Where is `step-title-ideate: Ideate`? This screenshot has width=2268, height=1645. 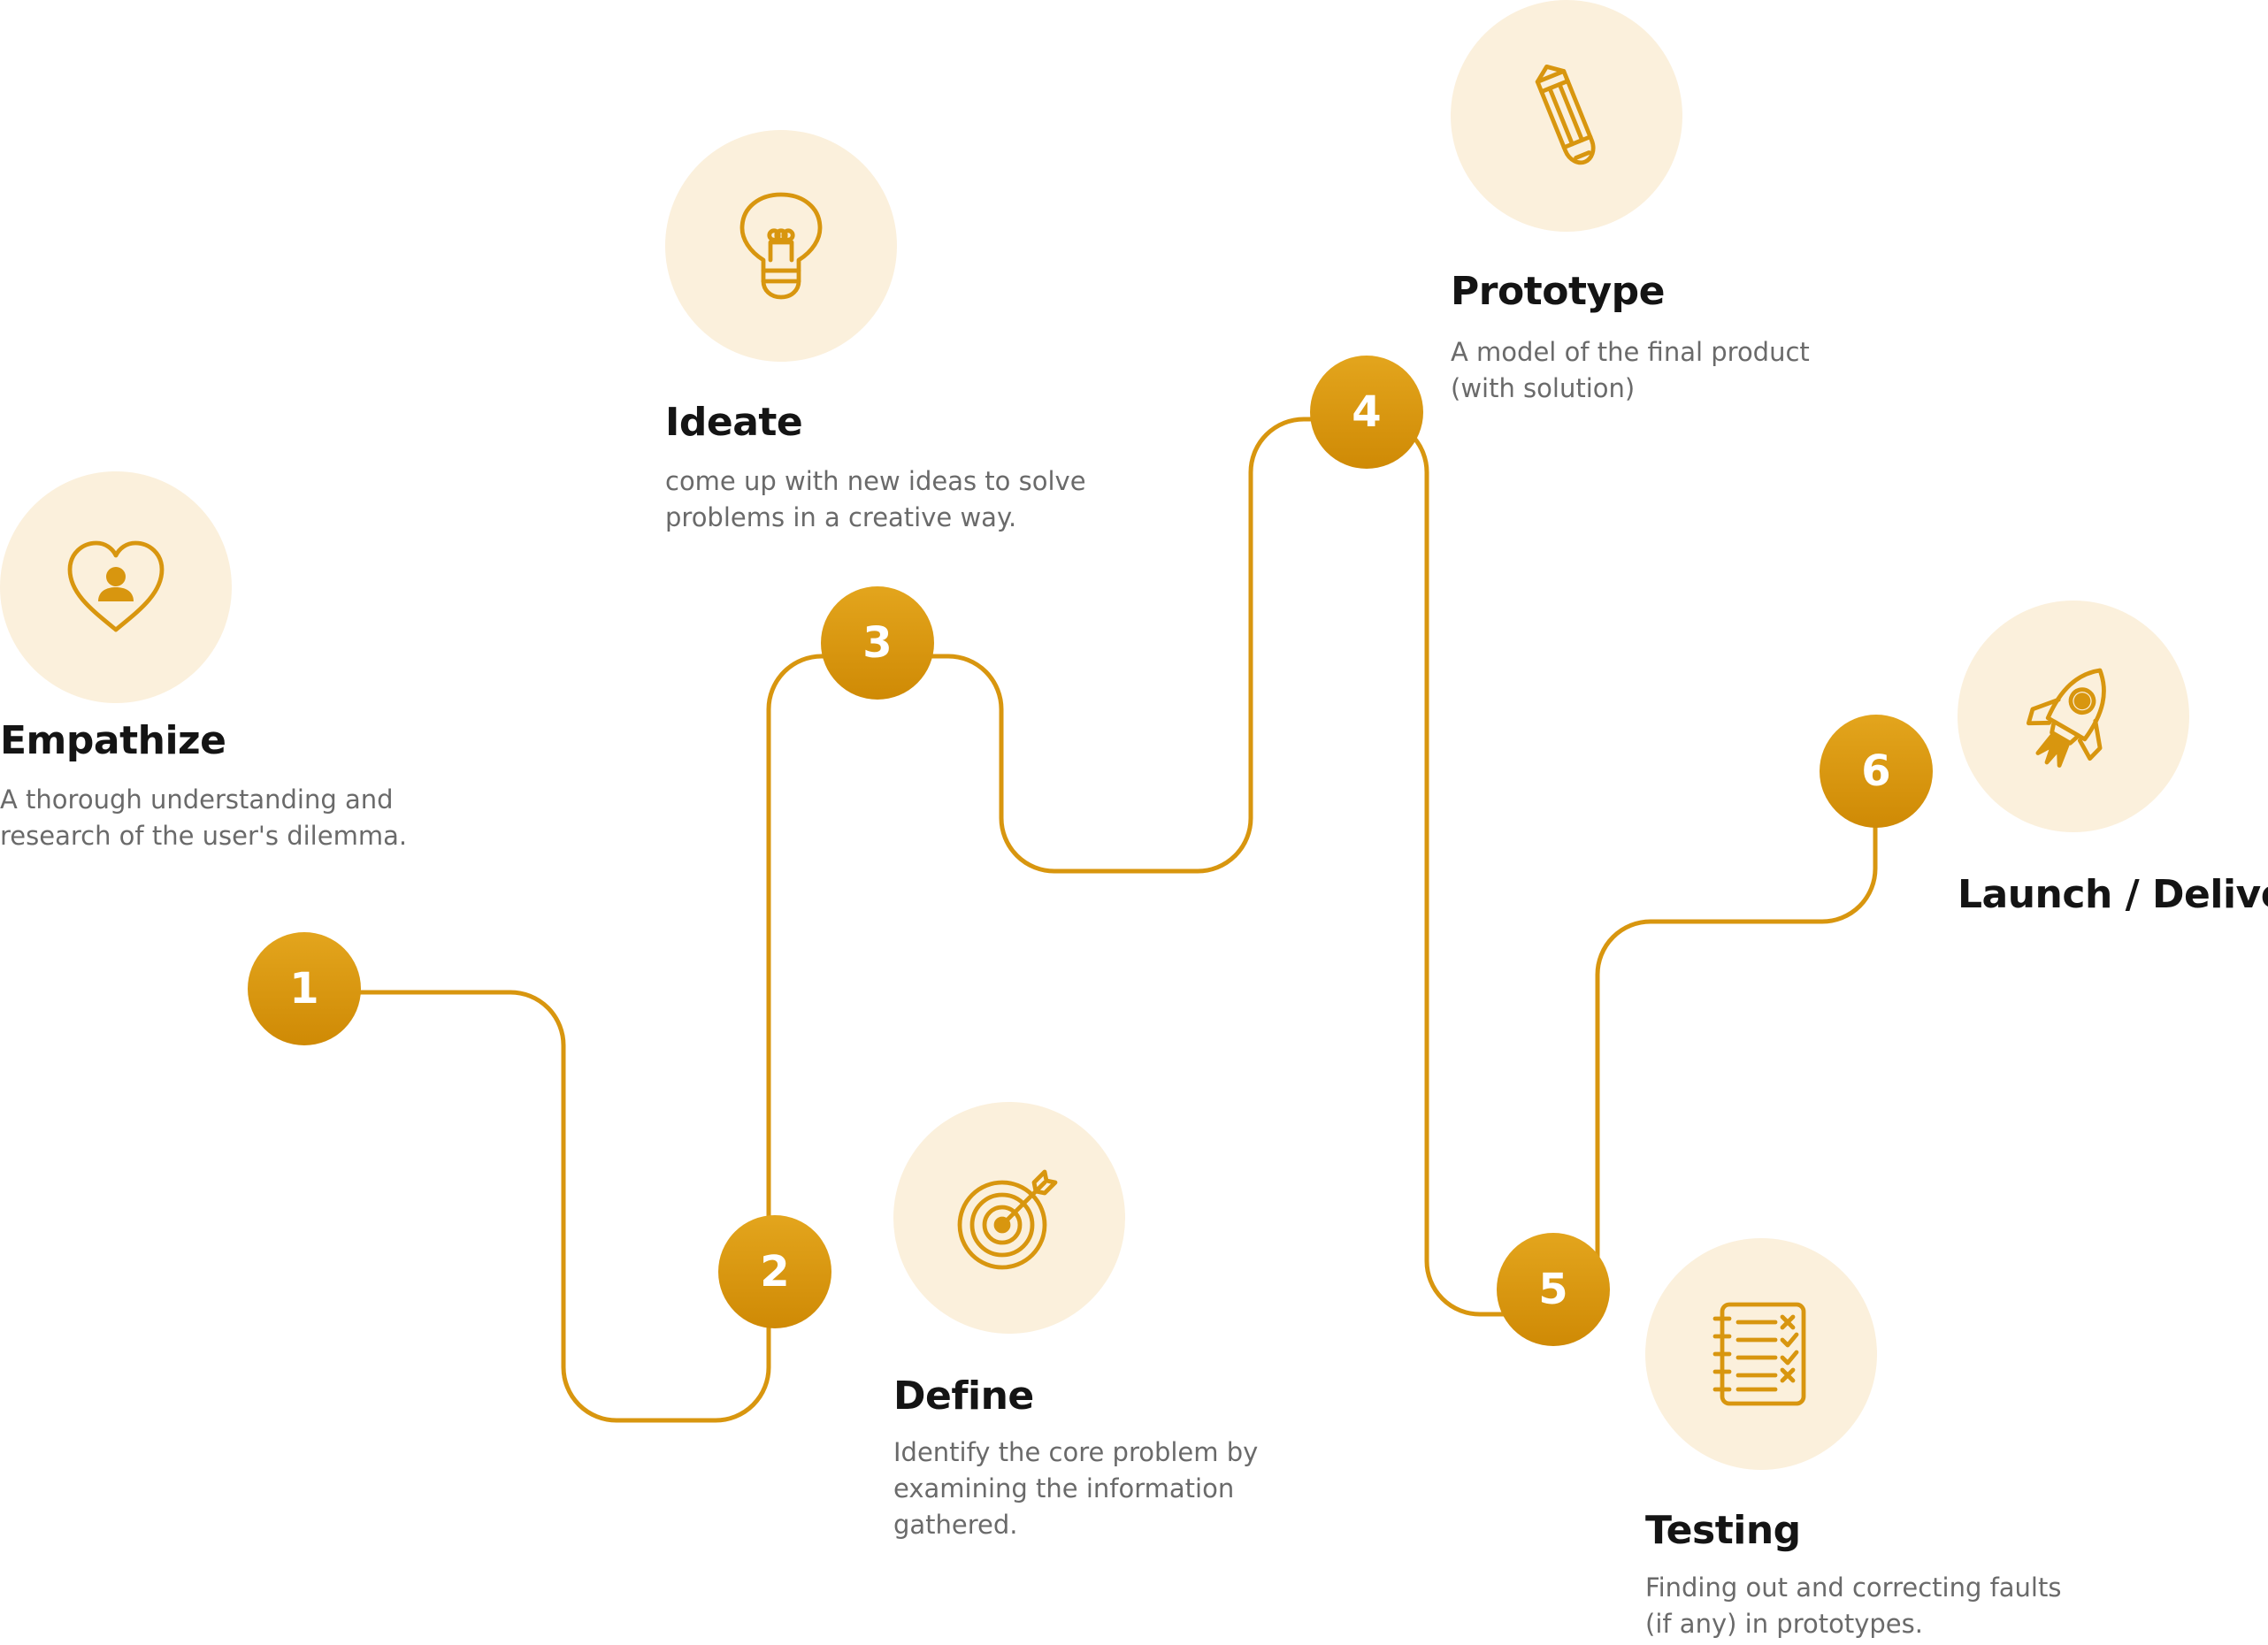 step-title-ideate: Ideate is located at coordinates (734, 422).